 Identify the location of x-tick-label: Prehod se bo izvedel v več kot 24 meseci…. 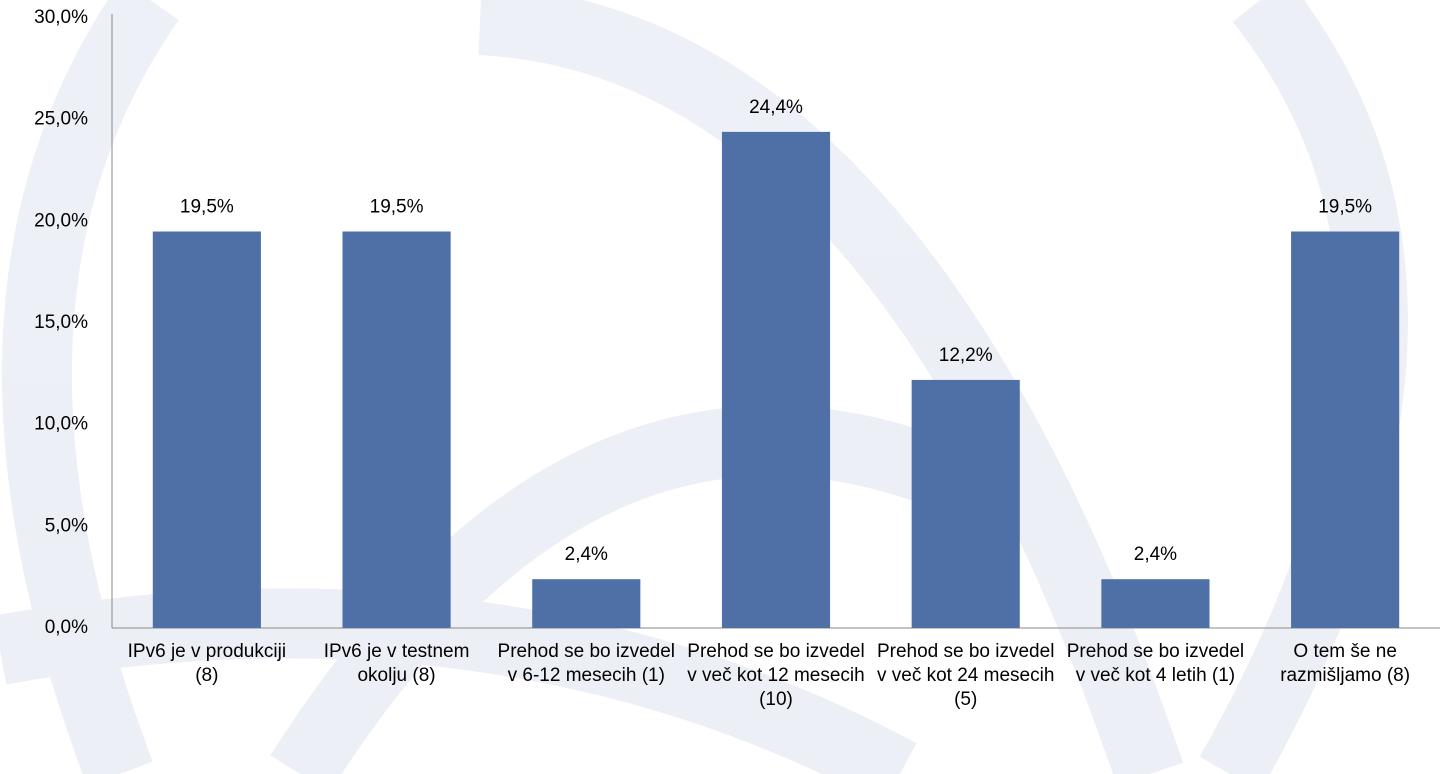
(965, 675).